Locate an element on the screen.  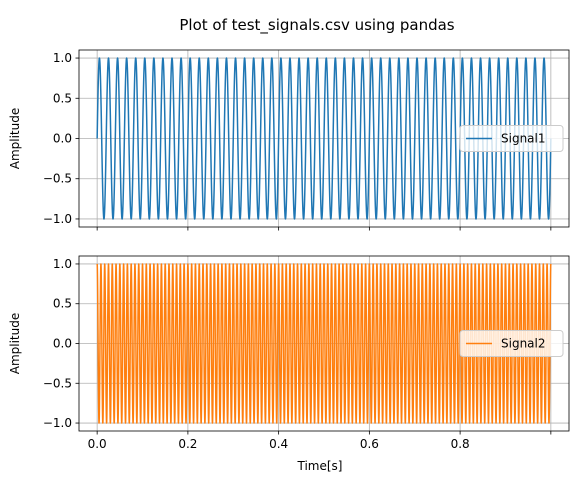
x-tick-label: 0.0 is located at coordinates (97, 444).